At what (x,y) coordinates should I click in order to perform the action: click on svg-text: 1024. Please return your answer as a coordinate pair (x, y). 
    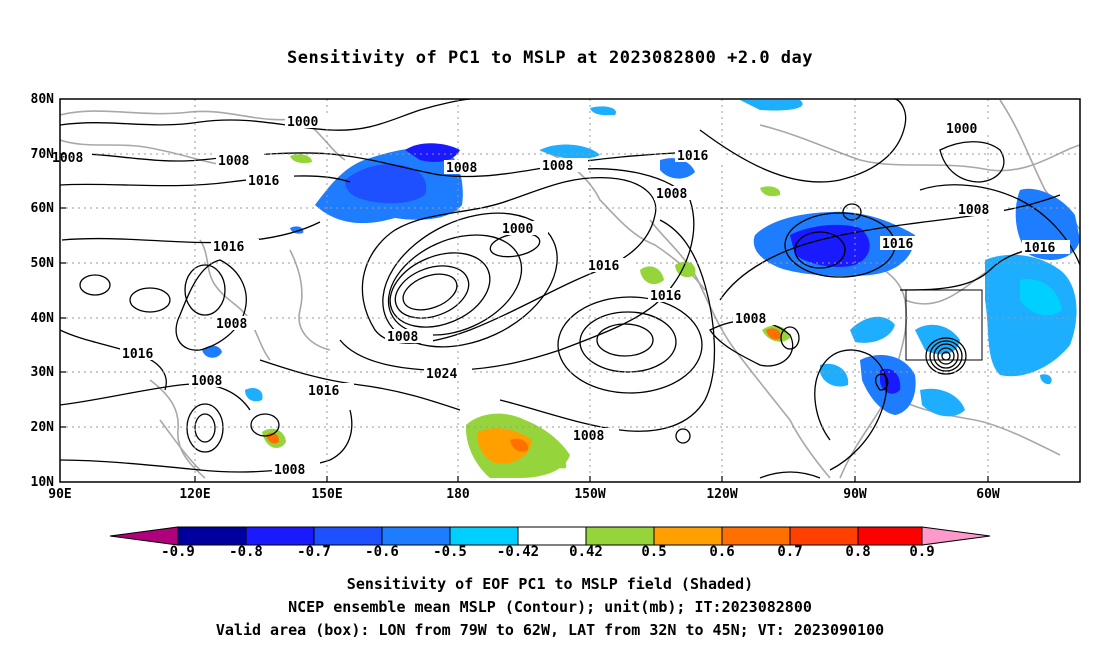
    Looking at the image, I should click on (441, 374).